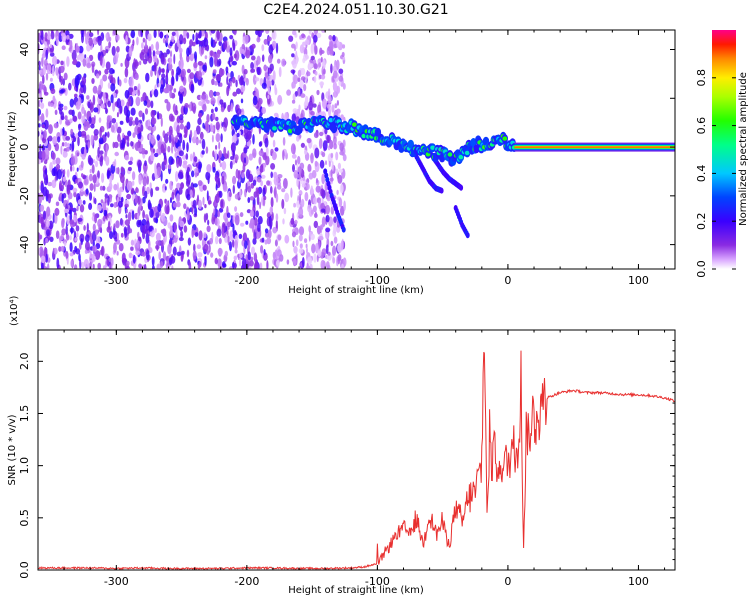 This screenshot has height=600, width=750. I want to click on snr-ytick-label: 2.0, so click(24, 362).